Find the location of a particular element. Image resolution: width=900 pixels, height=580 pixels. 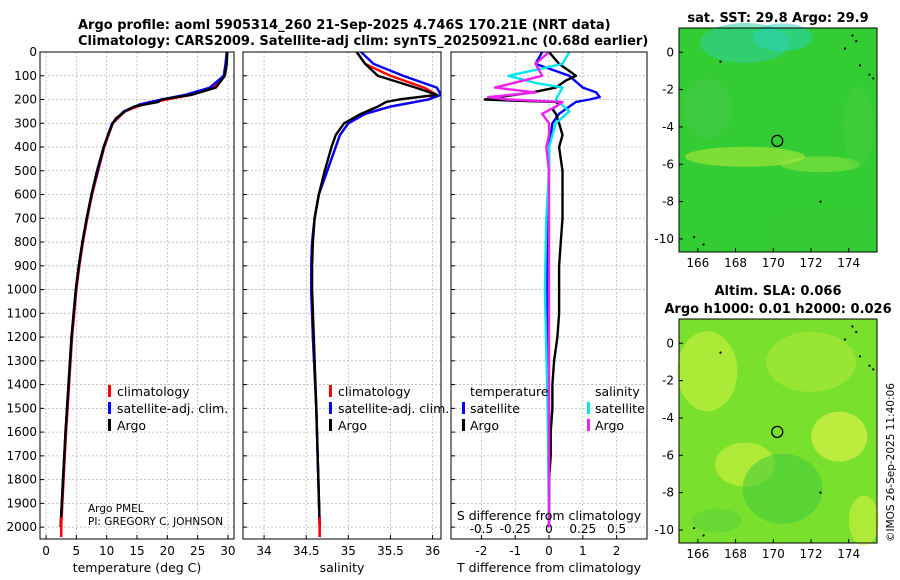

s-tick-label: 0.25 is located at coordinates (582, 529).